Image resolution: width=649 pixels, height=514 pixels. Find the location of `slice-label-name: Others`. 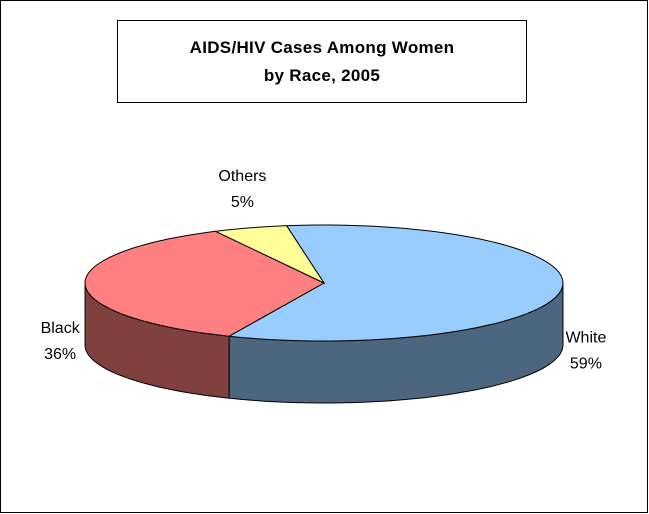

slice-label-name: Others is located at coordinates (242, 176).